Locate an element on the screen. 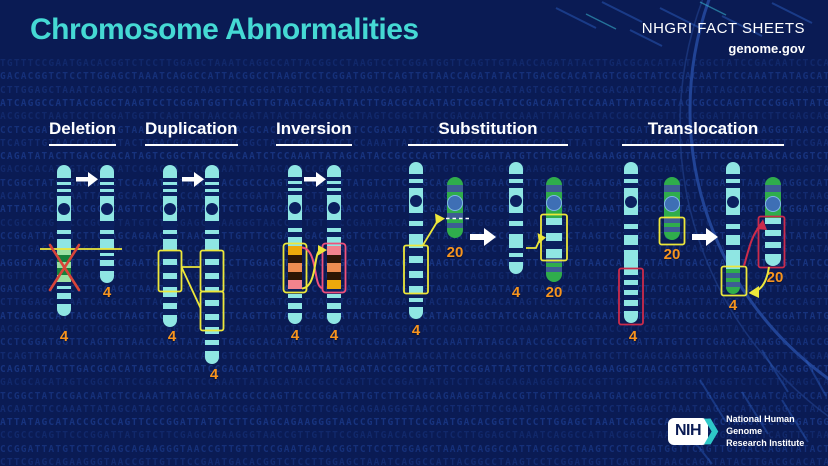 The image size is (828, 466). section-header-substitution: Substitution is located at coordinates (488, 132).